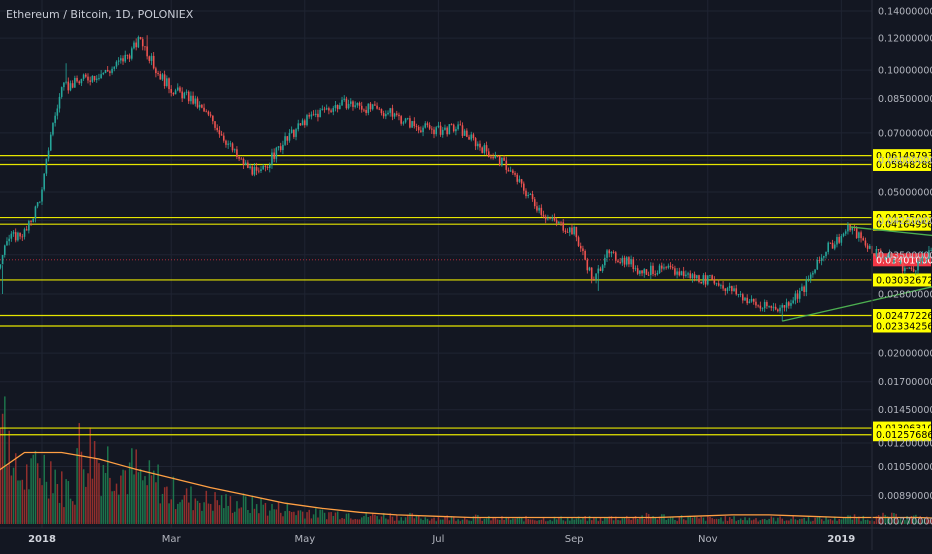  Describe the element at coordinates (904, 435) in the screenshot. I see `level-label: 0.01257686` at that location.